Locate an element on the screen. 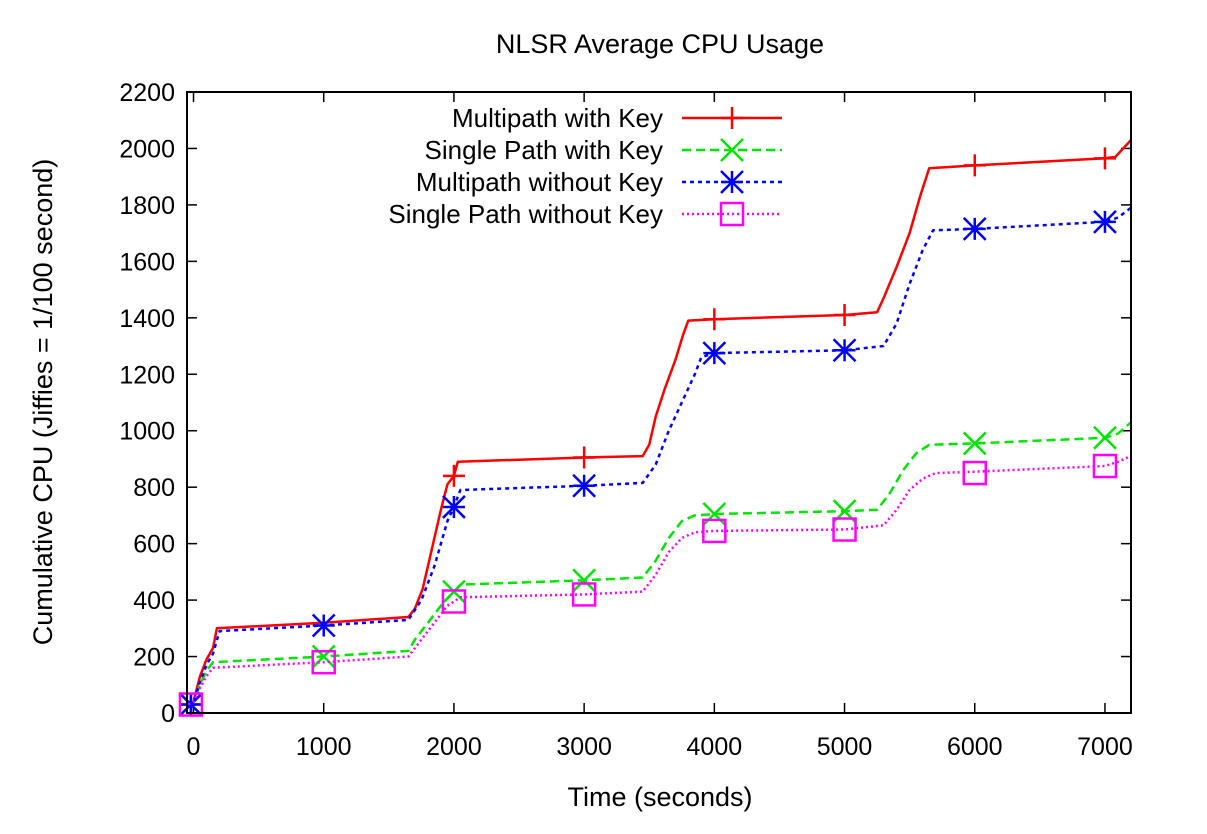 This screenshot has height=834, width=1207. legend-label: Multipath with Key is located at coordinates (557, 118).